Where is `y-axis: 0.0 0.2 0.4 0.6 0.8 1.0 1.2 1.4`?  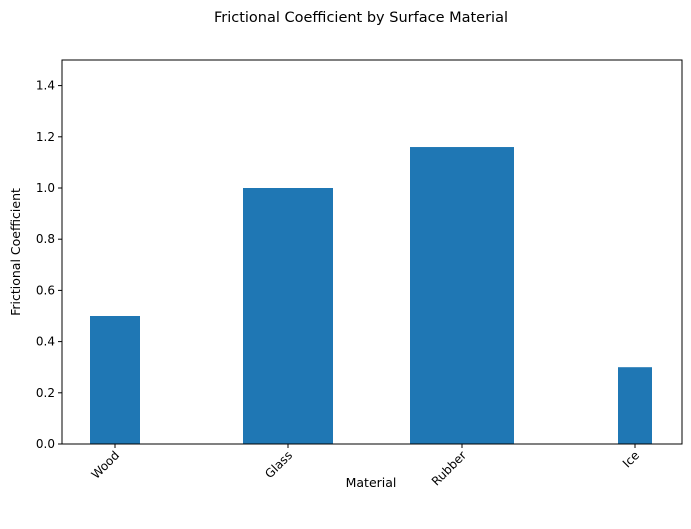
y-axis: 0.0 0.2 0.4 0.6 0.8 1.0 1.2 1.4 is located at coordinates (49, 265).